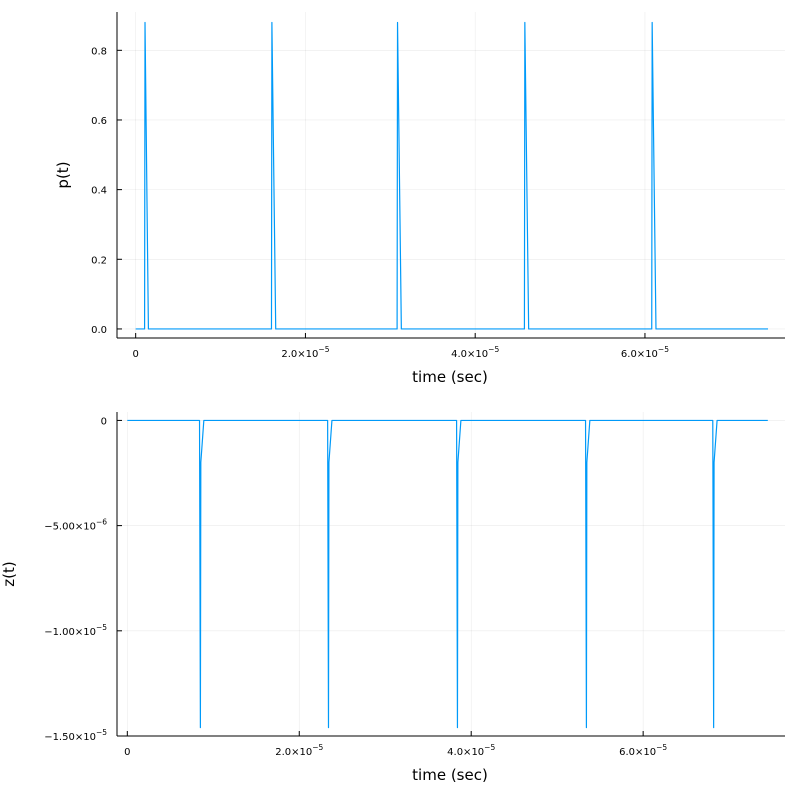 This screenshot has height=800, width=799. Describe the element at coordinates (99, 121) in the screenshot. I see `y-tick-label: 0.6` at that location.